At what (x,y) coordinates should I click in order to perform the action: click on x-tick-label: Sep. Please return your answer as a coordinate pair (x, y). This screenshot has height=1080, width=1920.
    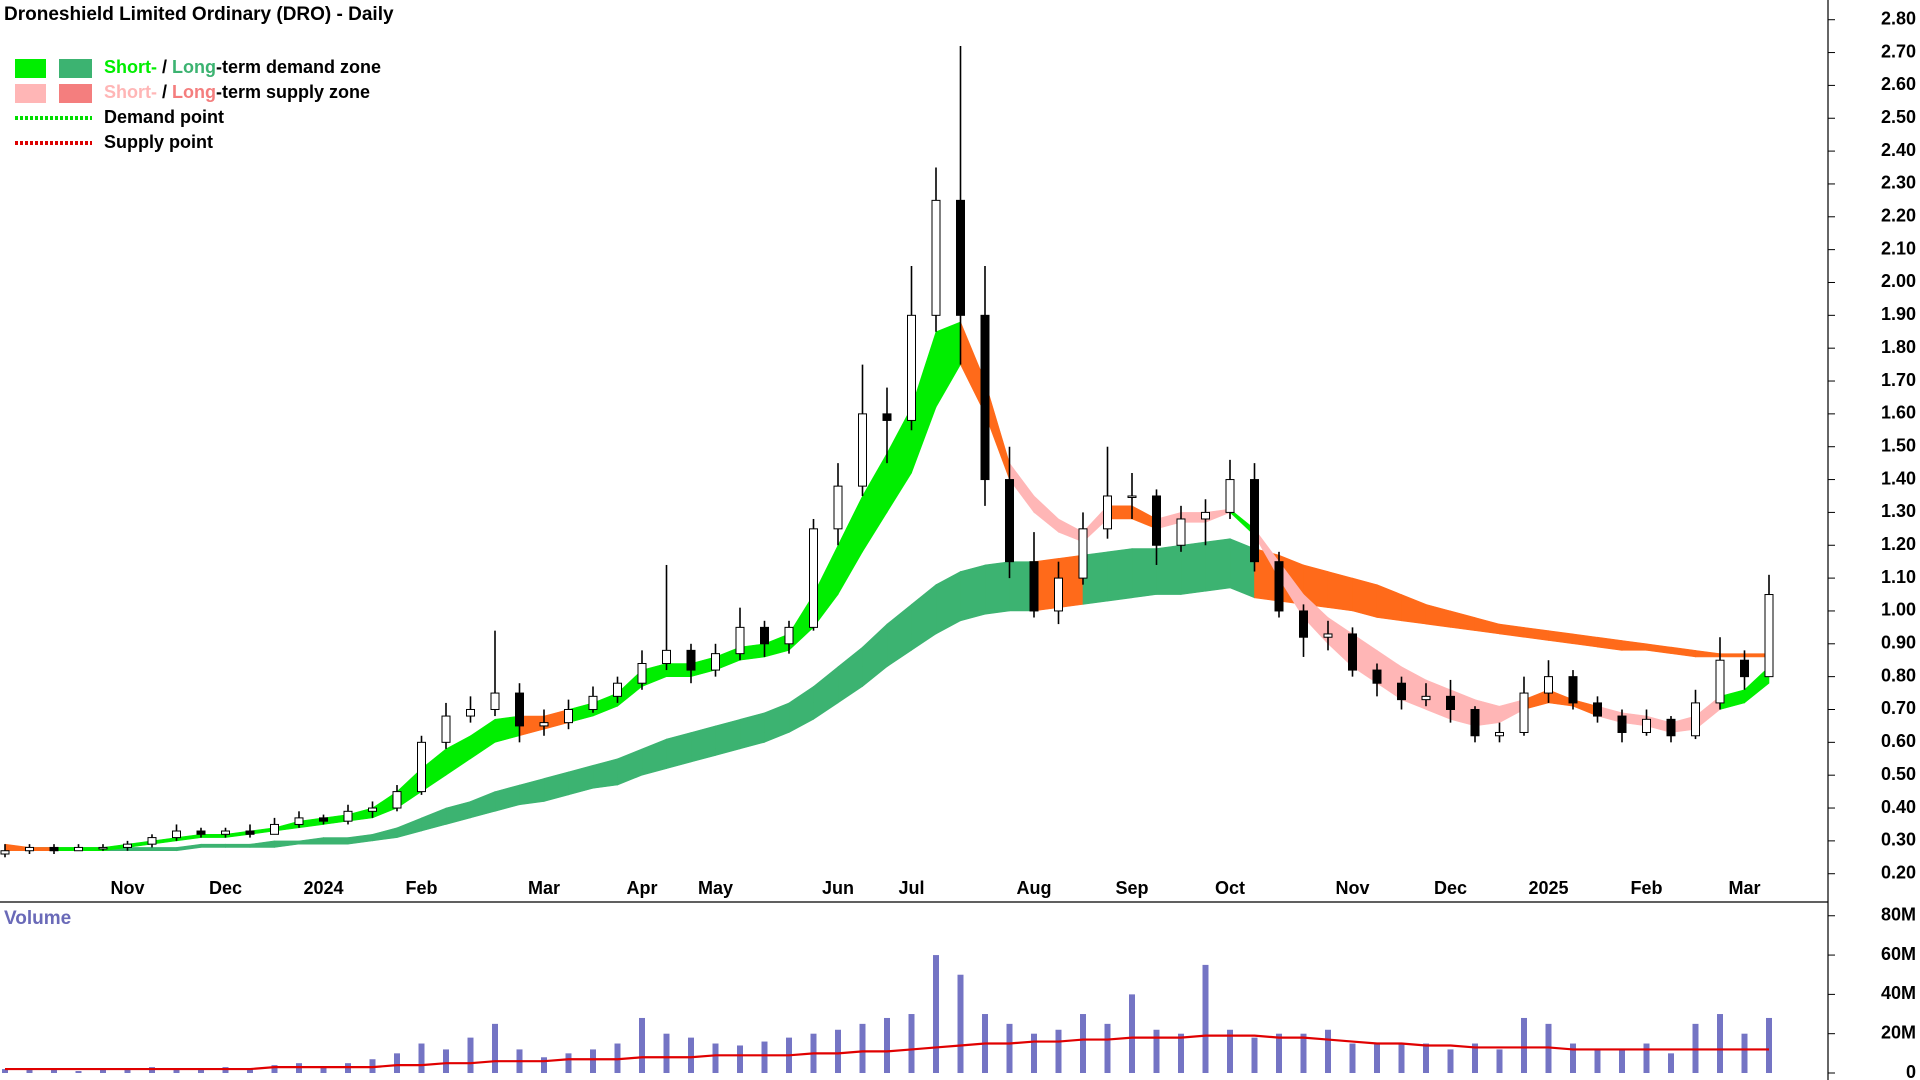
    Looking at the image, I should click on (1131, 888).